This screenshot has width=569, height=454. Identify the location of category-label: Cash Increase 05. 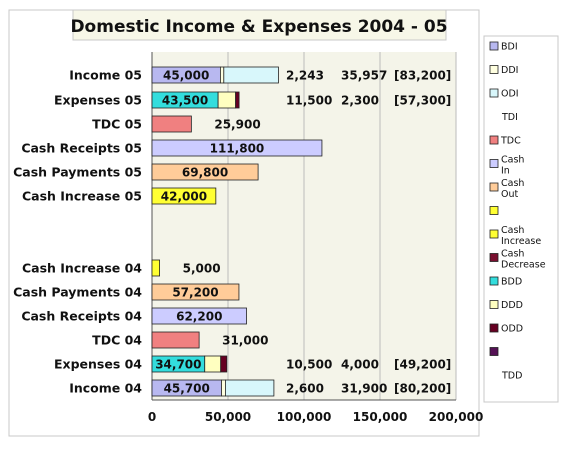
(82, 196).